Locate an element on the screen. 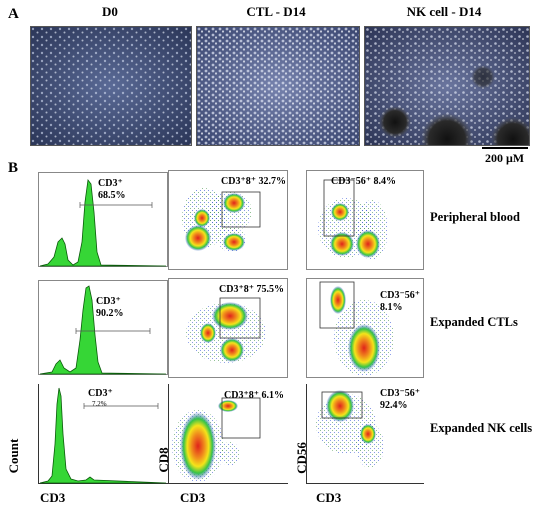 The height and width of the screenshot is (512, 550). axis-y-cd8: CD8 is located at coordinates (163, 460).